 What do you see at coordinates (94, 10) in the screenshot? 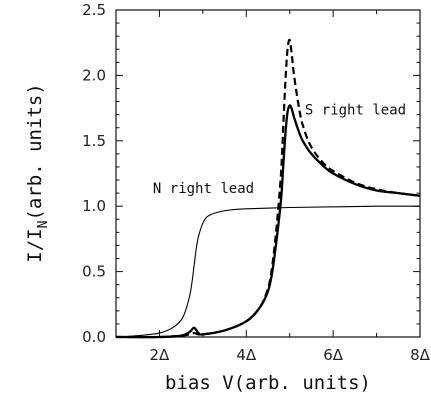
I see `y-tick-label-5: 2.5` at bounding box center [94, 10].